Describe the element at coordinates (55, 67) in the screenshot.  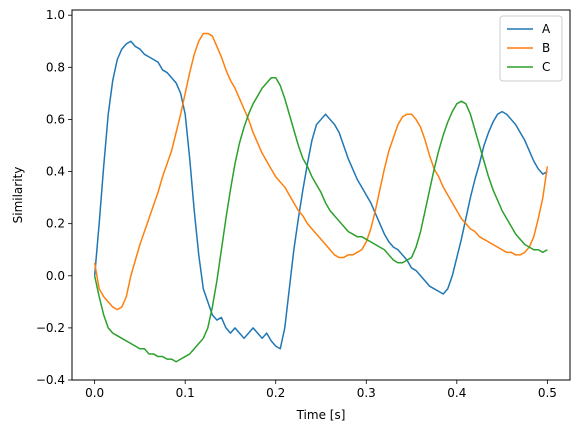
I see `y-tick-label: 0.8` at that location.